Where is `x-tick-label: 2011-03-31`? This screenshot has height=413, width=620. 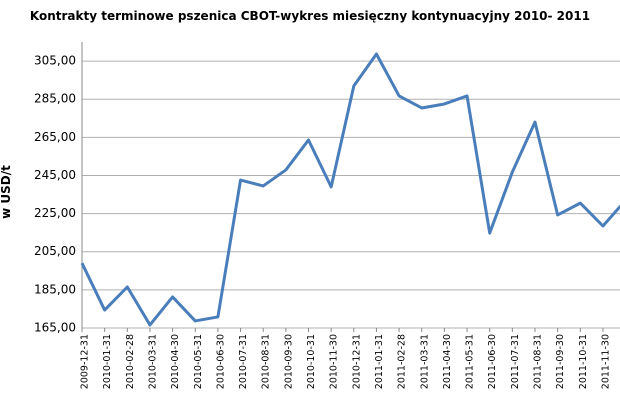 x-tick-label: 2011-03-31 is located at coordinates (424, 361).